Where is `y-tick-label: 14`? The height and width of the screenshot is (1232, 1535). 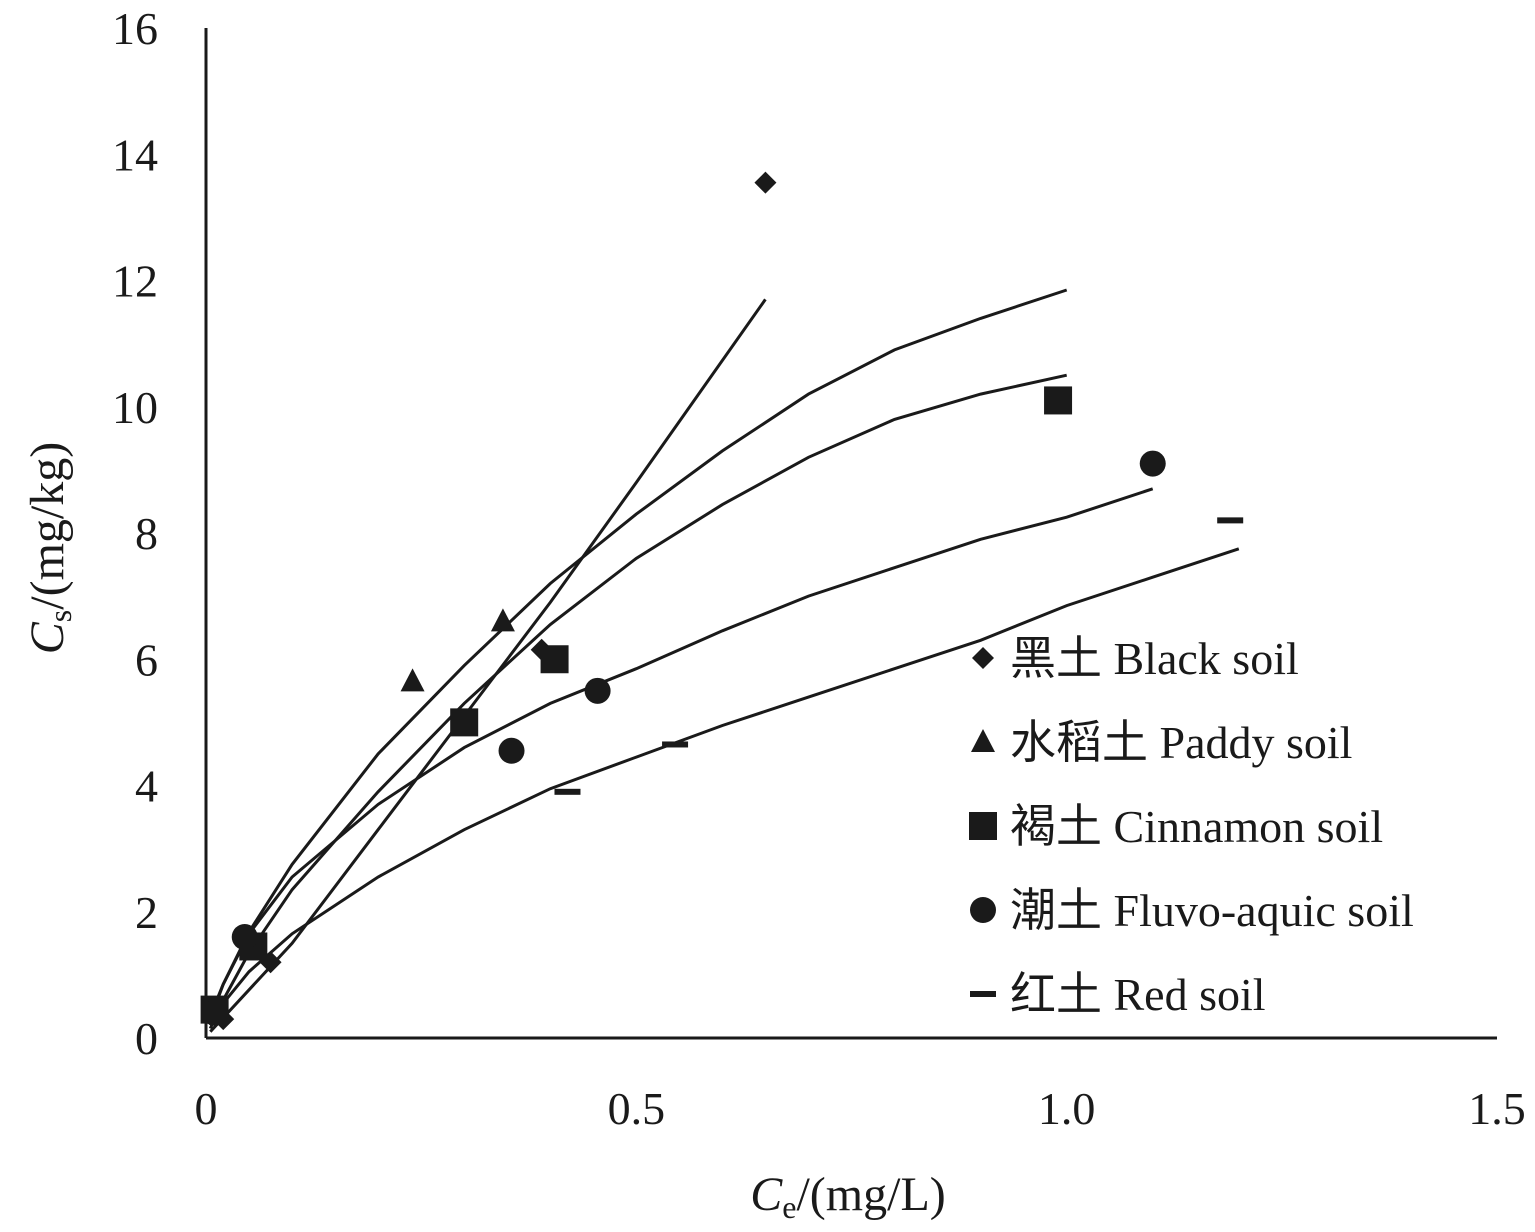 y-tick-label: 14 is located at coordinates (135, 154).